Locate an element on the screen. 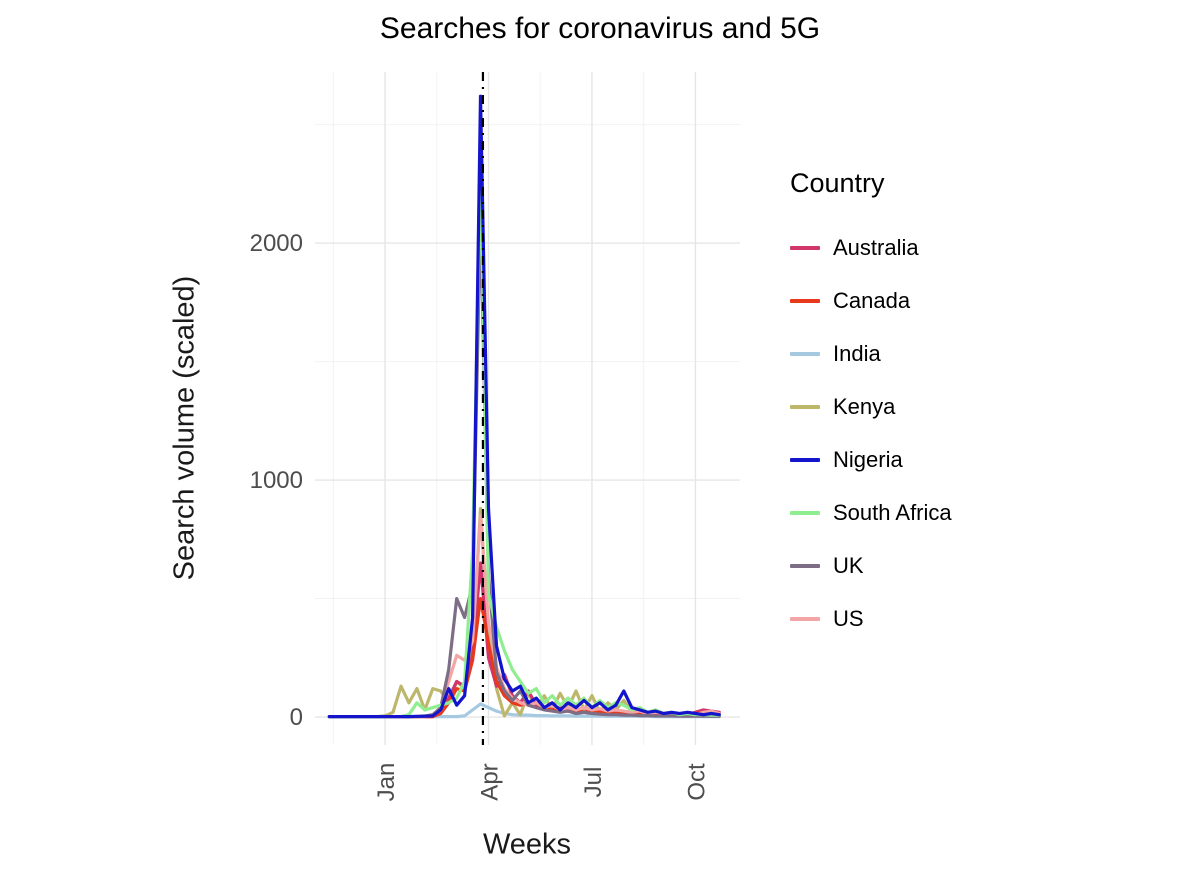 The width and height of the screenshot is (1200, 880). legend-label-south-africa: South Africa is located at coordinates (892, 512).